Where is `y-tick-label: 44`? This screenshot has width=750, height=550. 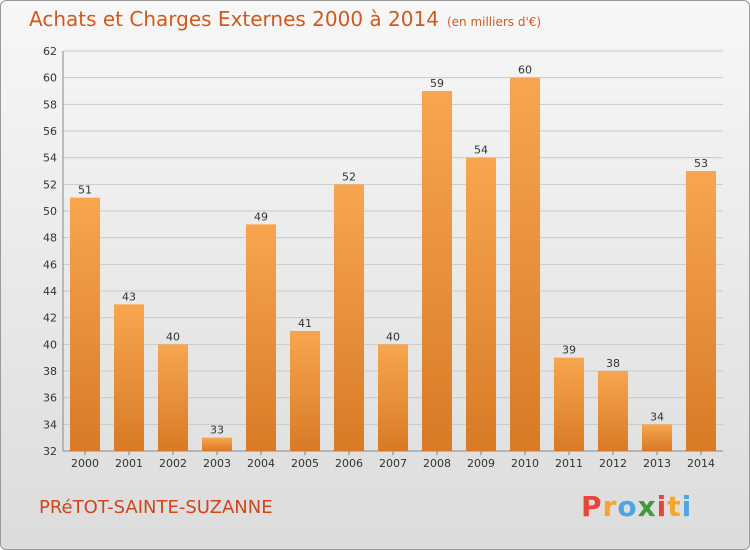
y-tick-label: 44 is located at coordinates (50, 291).